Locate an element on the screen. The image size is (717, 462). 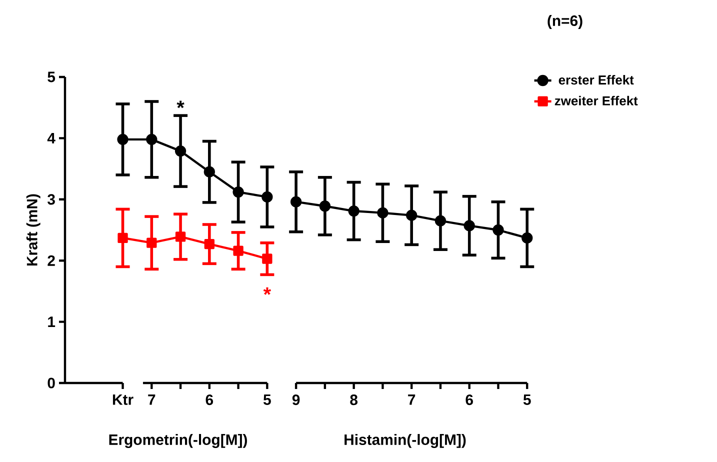
y-tick-label: 3 is located at coordinates (51, 199).